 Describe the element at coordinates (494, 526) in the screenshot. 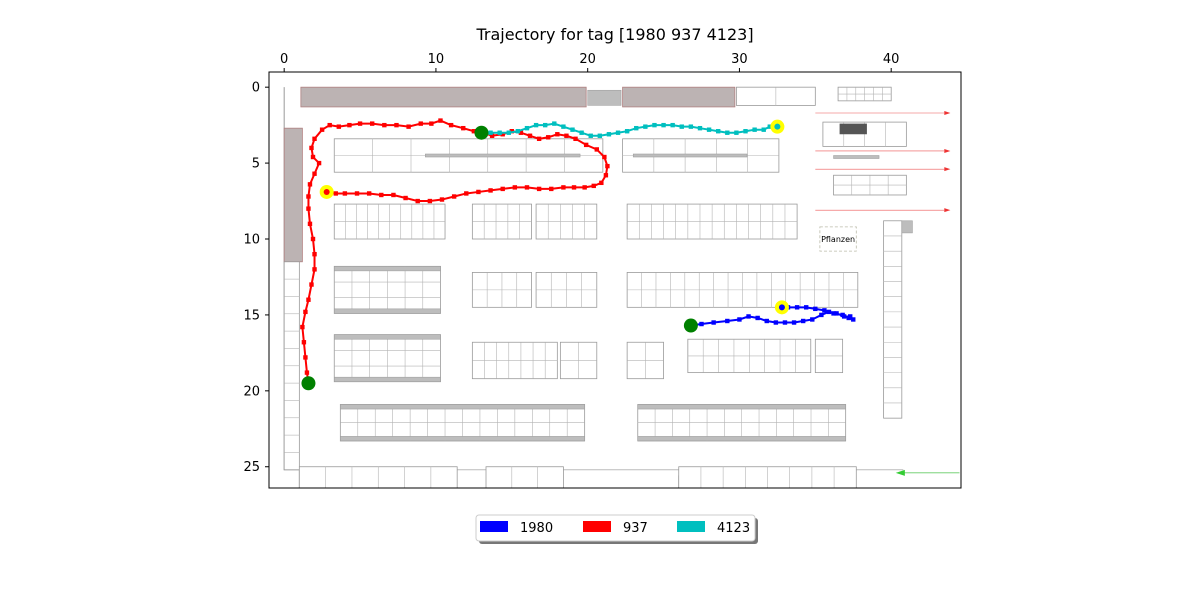

I see `legend-swatch-1980` at that location.